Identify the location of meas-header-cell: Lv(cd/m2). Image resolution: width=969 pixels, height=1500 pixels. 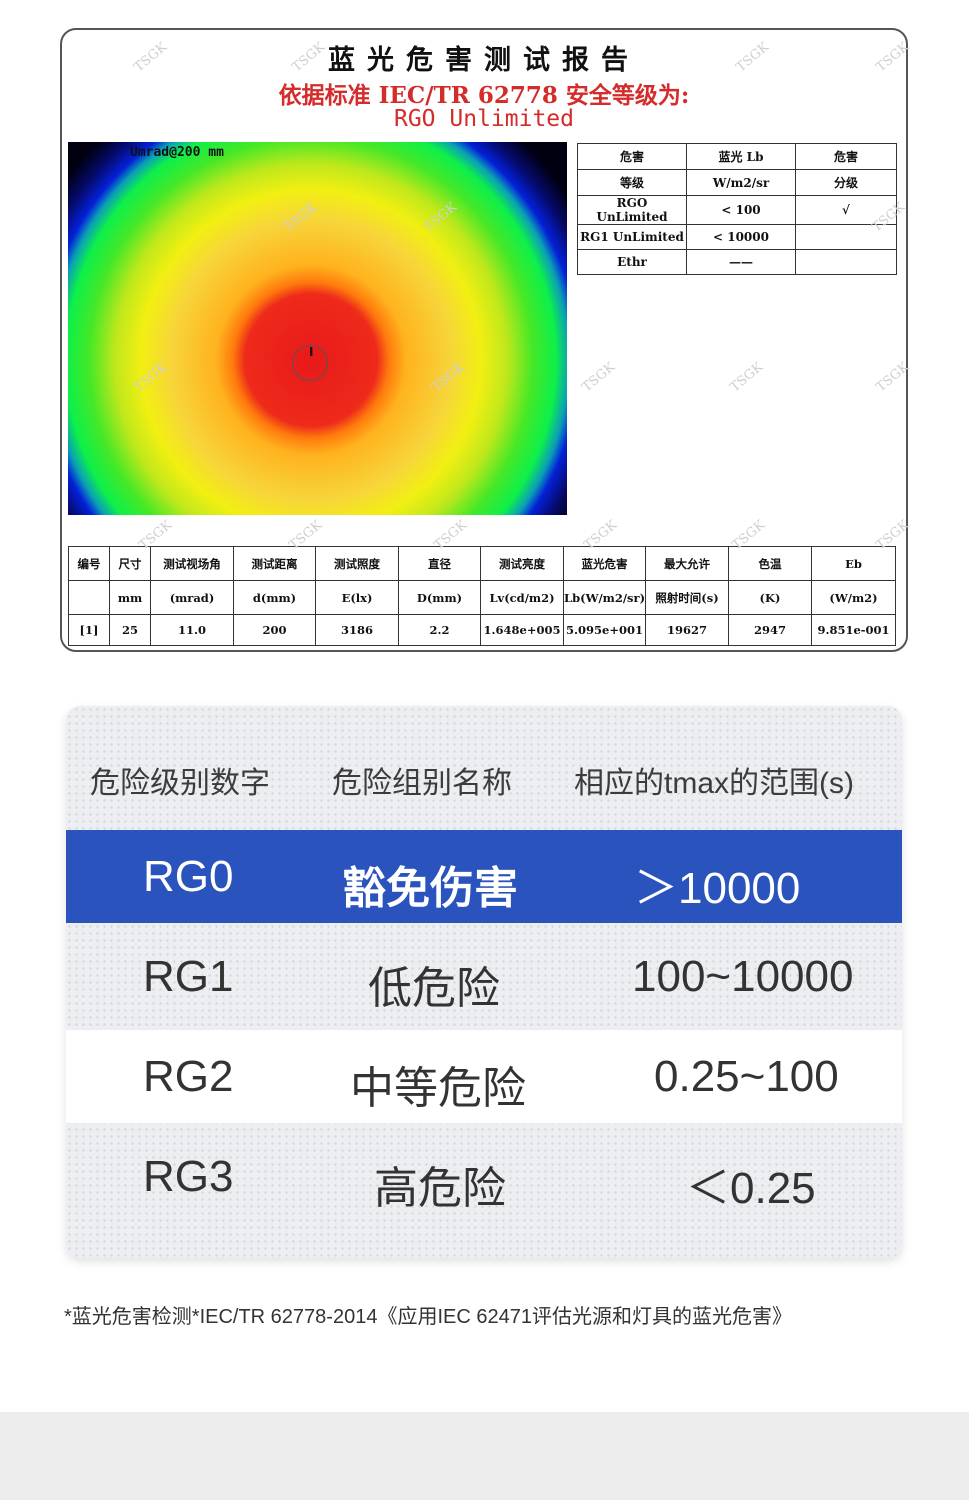
(522, 597).